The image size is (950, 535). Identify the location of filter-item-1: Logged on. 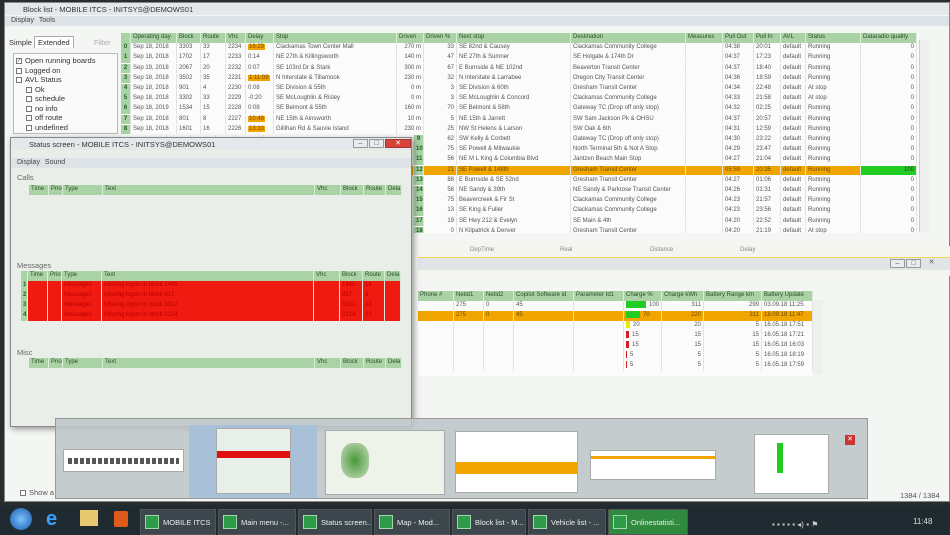
(65, 71).